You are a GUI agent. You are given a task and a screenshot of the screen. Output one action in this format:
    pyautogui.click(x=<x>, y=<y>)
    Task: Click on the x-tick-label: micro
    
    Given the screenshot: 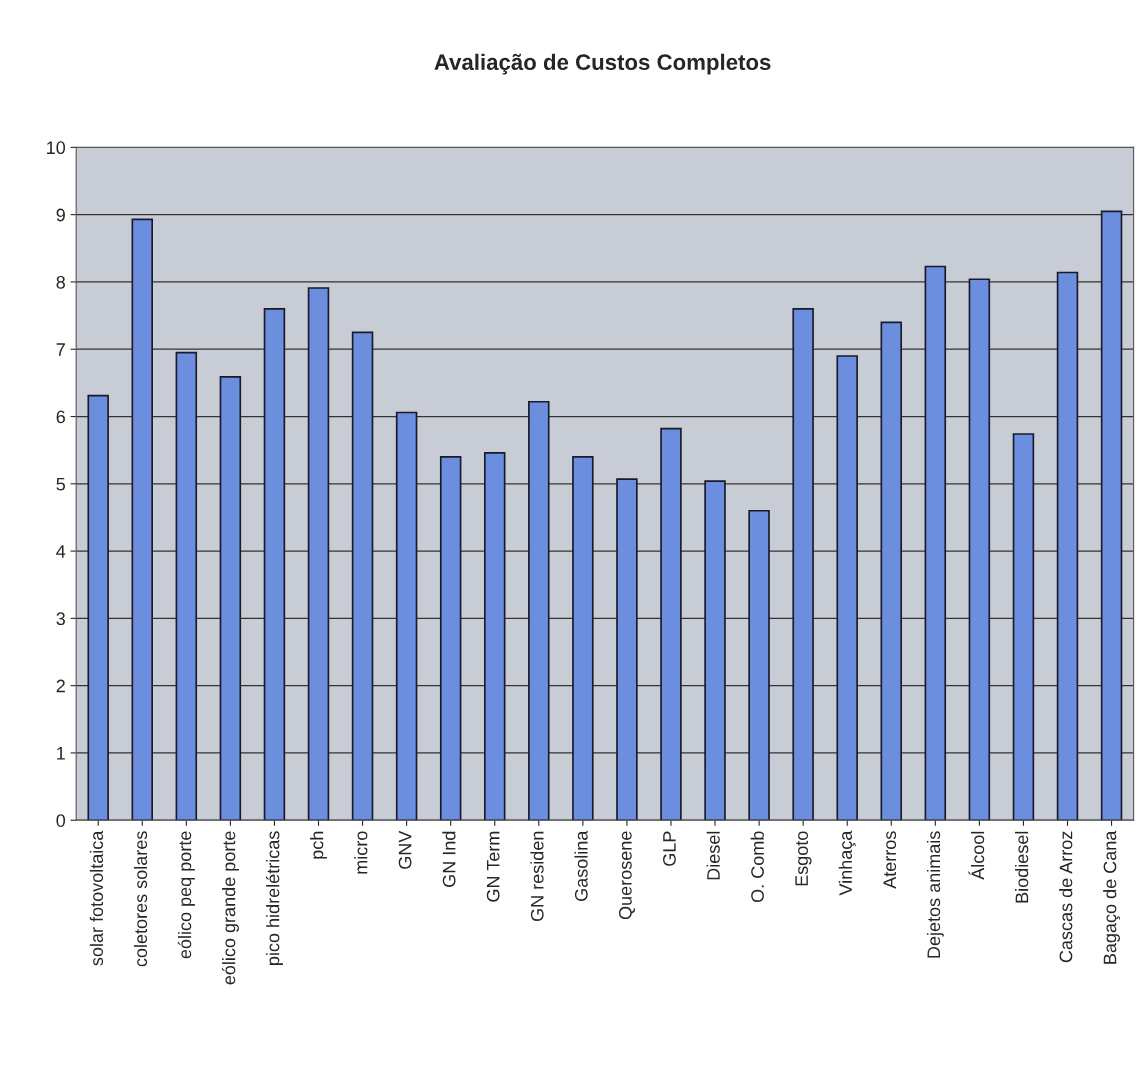 What is the action you would take?
    pyautogui.click(x=361, y=852)
    